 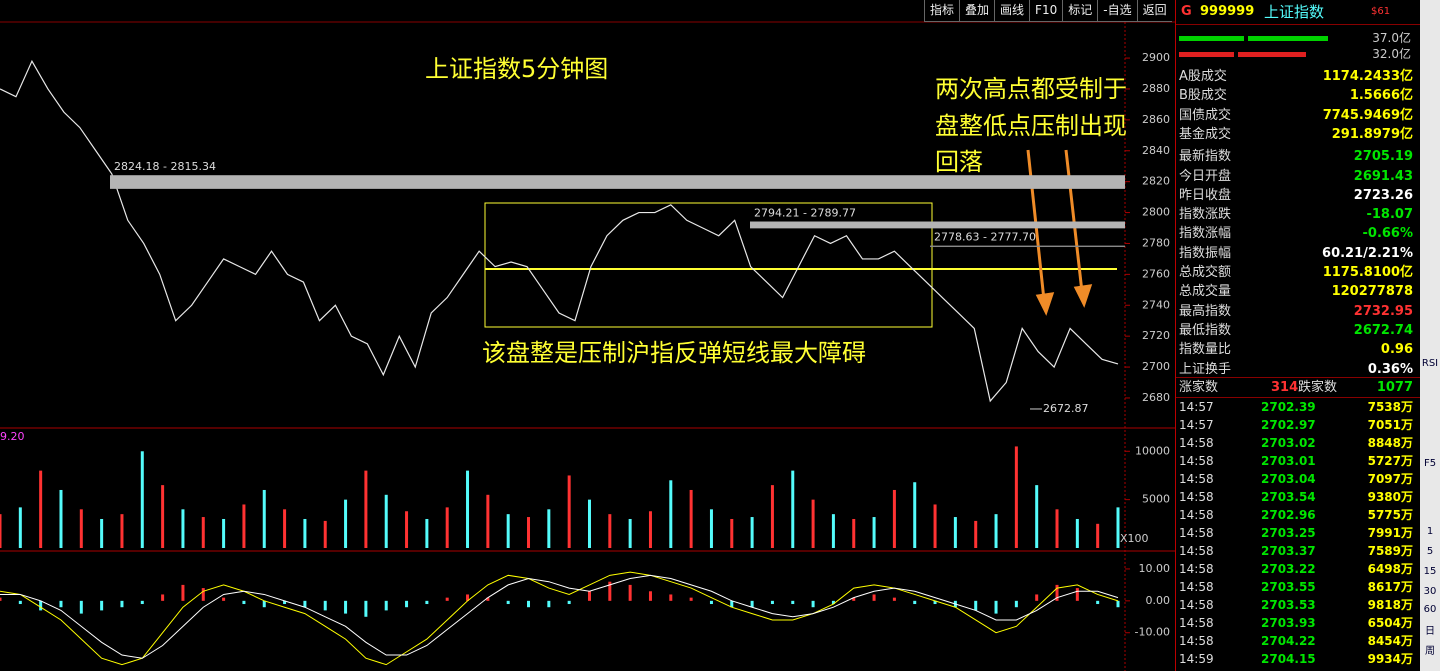 I want to click on toolbar-button: 画线, so click(x=1012, y=11).